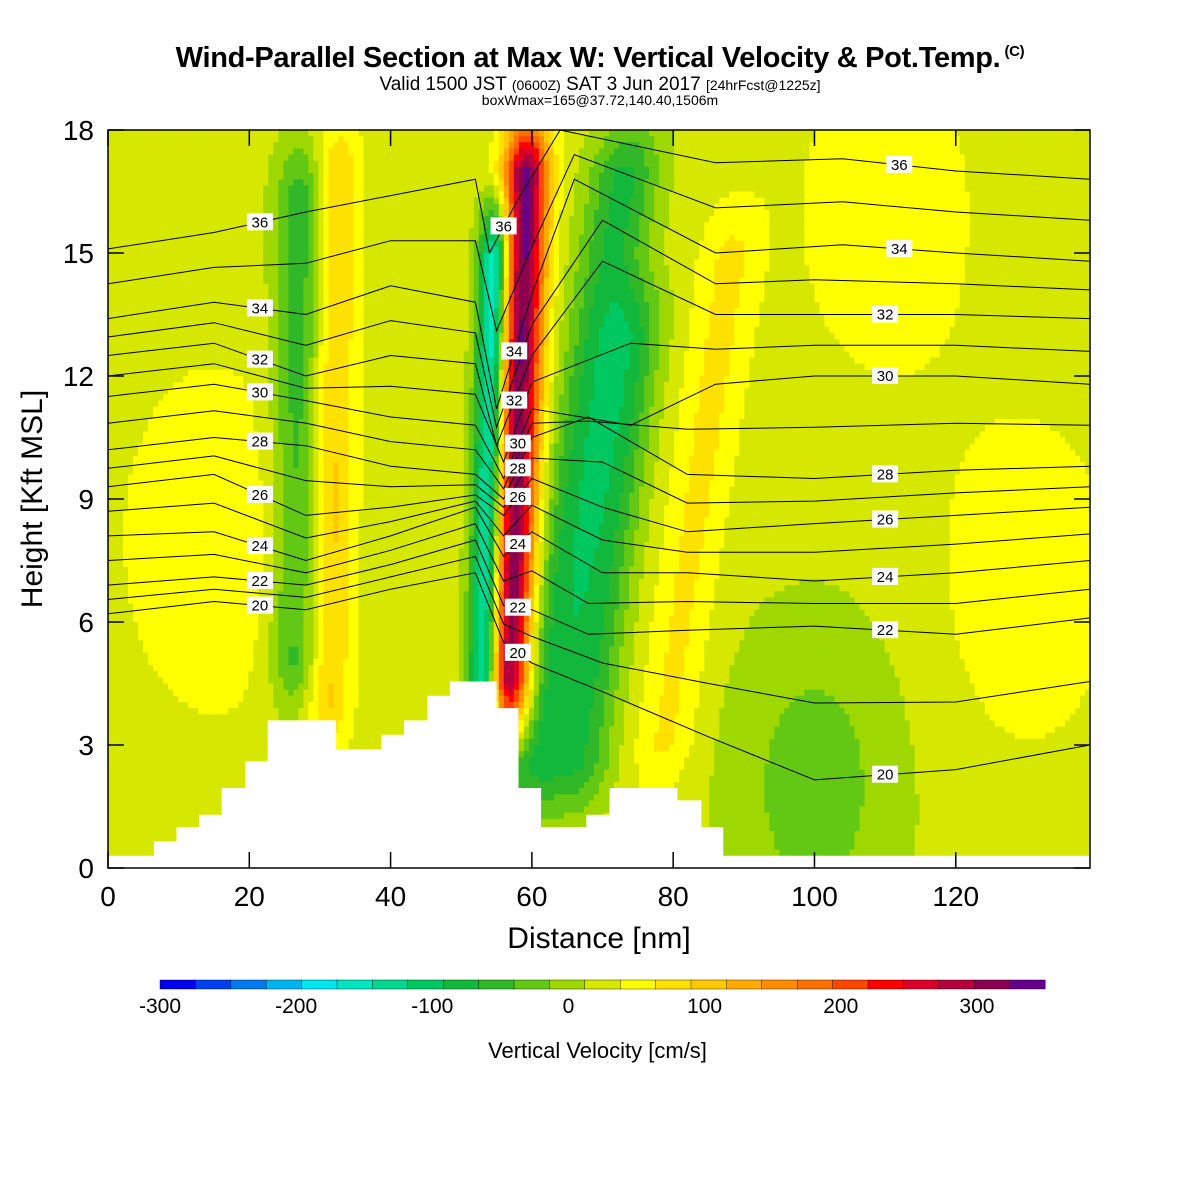 Image resolution: width=1200 pixels, height=1200 pixels. I want to click on x-tick-label: 120, so click(955, 896).